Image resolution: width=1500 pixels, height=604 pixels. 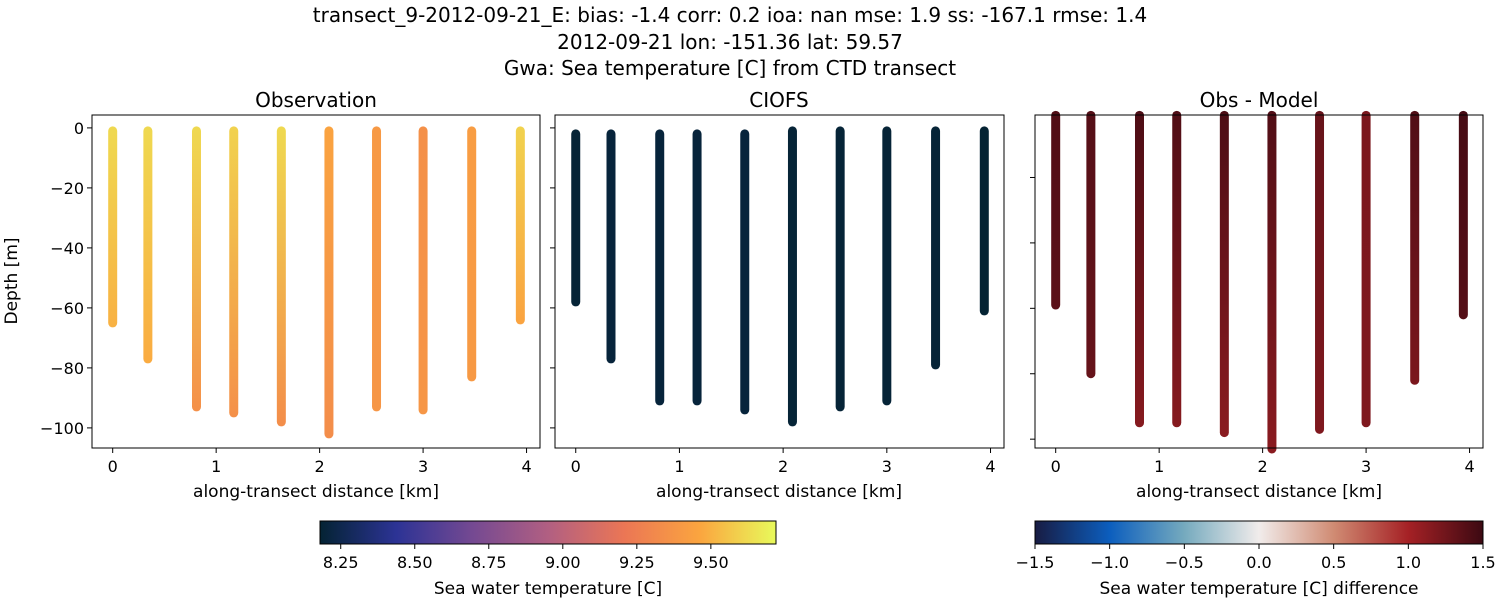 What do you see at coordinates (637, 562) in the screenshot?
I see `colorbar-tick-label: 9.25` at bounding box center [637, 562].